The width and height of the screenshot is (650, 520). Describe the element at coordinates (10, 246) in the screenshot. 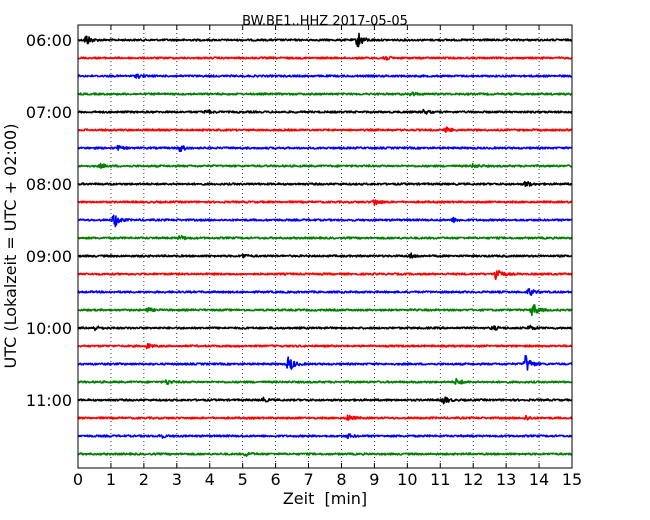

I see `y-axis-label: UTC (Lokalzeit = UTC + 02:00)` at that location.